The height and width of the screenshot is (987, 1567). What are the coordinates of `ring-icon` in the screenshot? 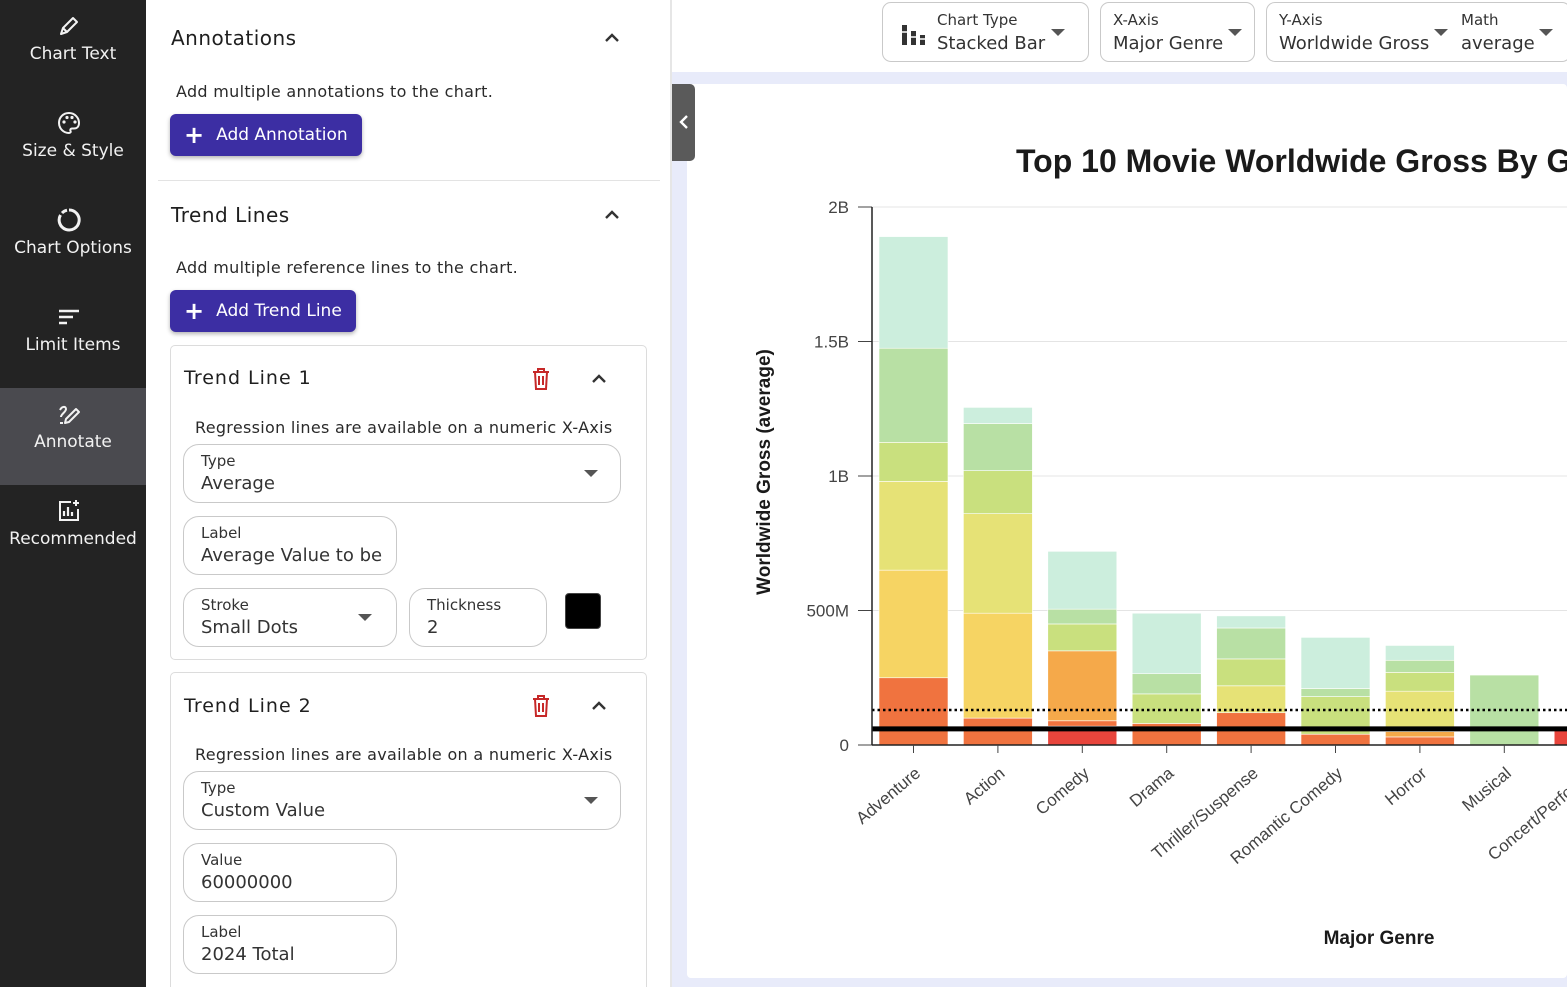 It's located at (69, 220).